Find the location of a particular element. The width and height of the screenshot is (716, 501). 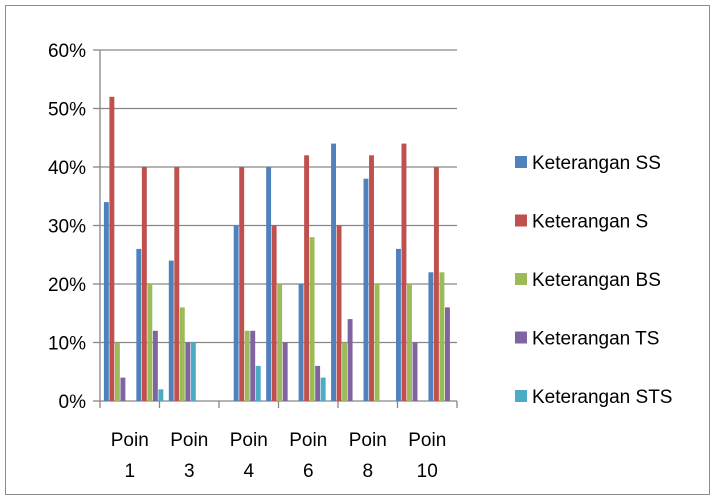

legend-label: Keterangan BS is located at coordinates (596, 280).